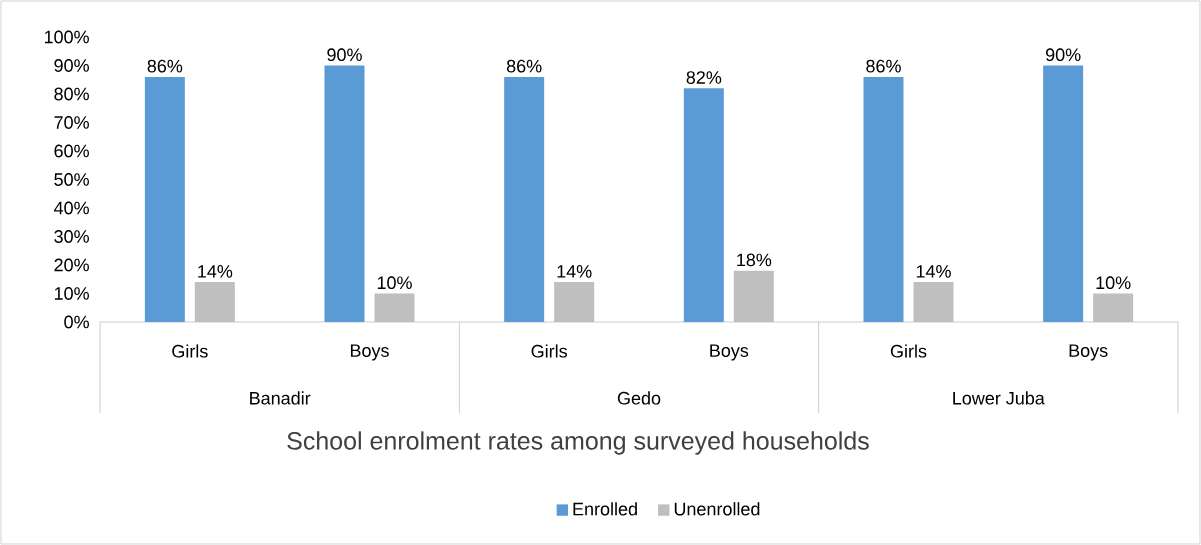 This screenshot has height=545, width=1201. Describe the element at coordinates (71, 179) in the screenshot. I see `y-tick-label: 50%` at that location.